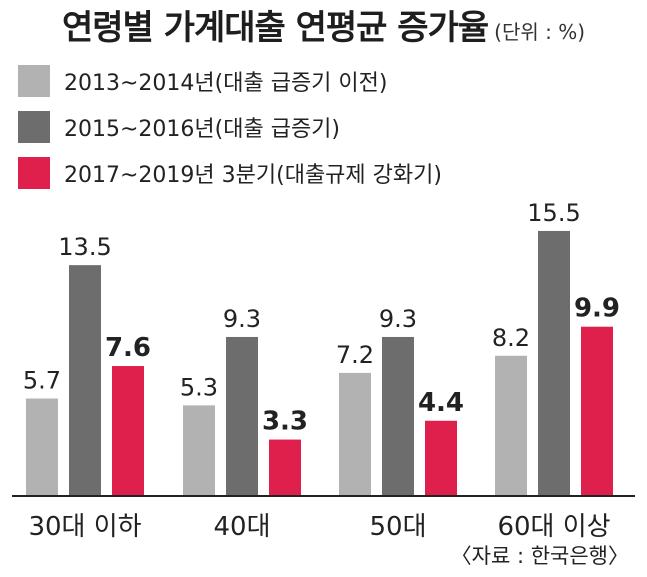 The width and height of the screenshot is (647, 577). I want to click on value-label-4-1: 8.2, so click(511, 338).